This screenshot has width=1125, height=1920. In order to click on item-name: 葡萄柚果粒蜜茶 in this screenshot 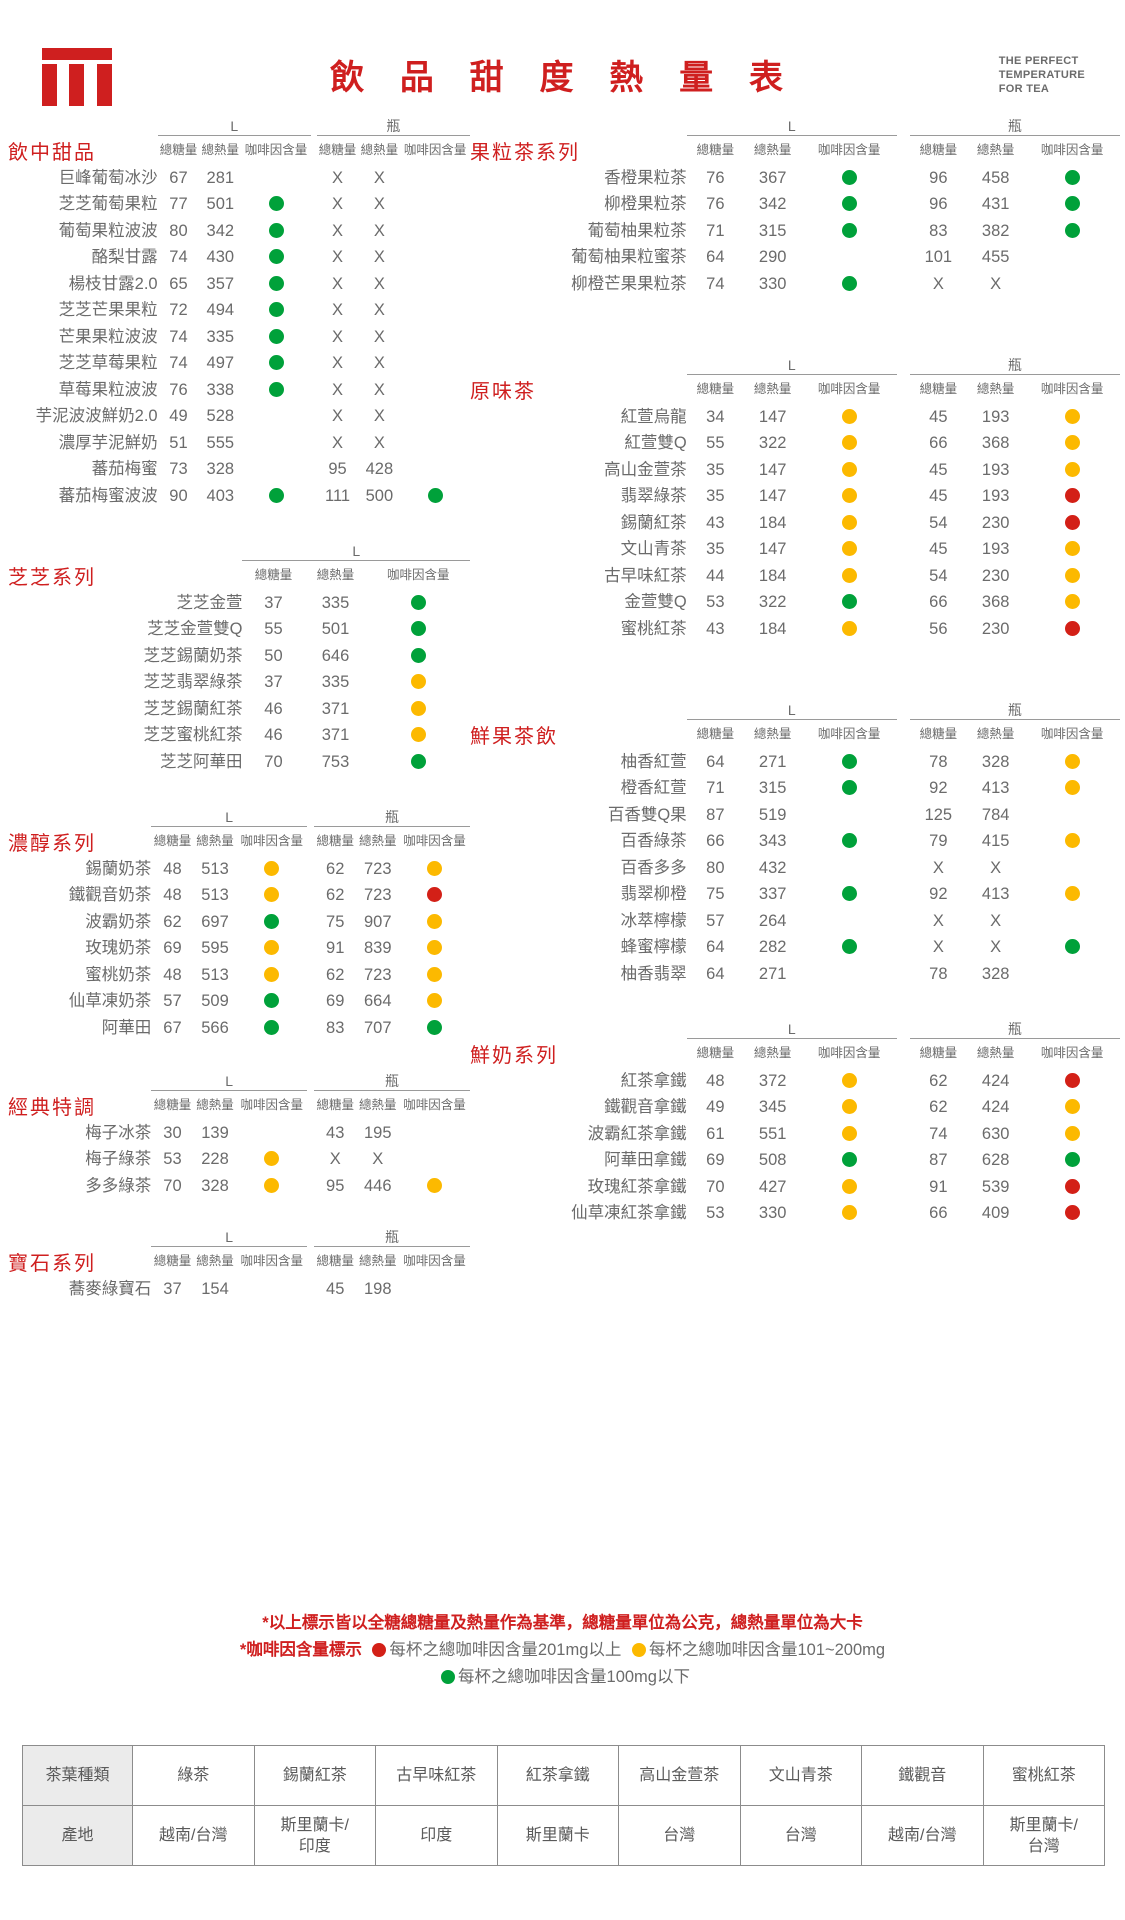, I will do `click(629, 257)`.